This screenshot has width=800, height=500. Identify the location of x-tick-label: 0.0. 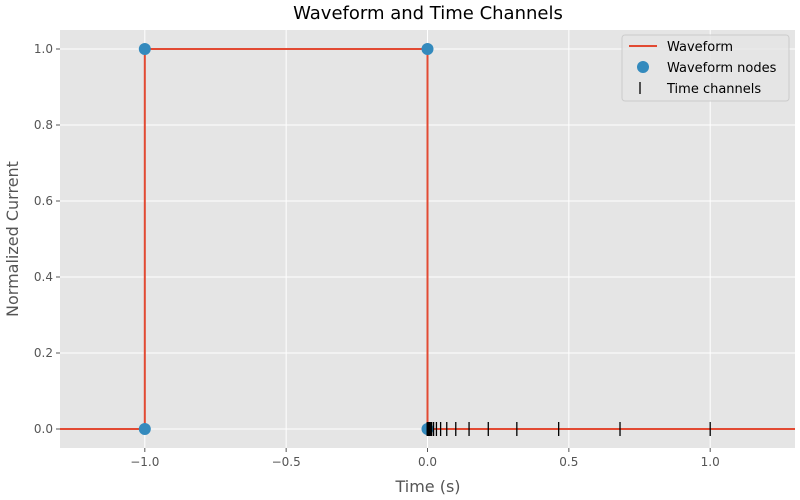
(427, 462).